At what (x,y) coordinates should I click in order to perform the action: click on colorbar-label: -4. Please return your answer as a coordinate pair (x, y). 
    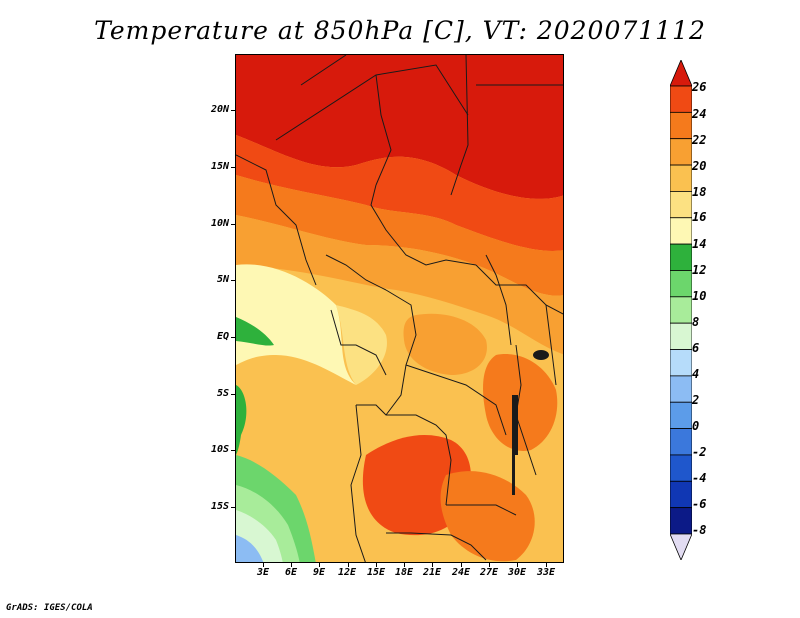
    Looking at the image, I should click on (699, 478).